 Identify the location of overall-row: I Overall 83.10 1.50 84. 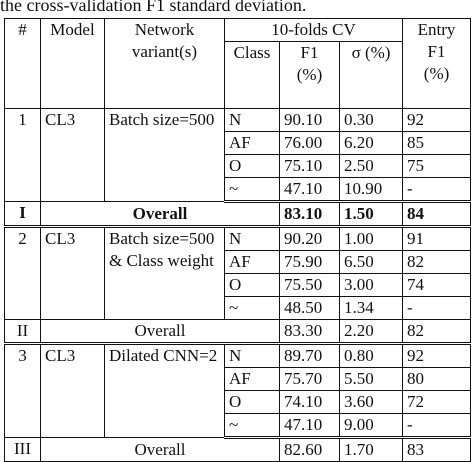
(238, 214).